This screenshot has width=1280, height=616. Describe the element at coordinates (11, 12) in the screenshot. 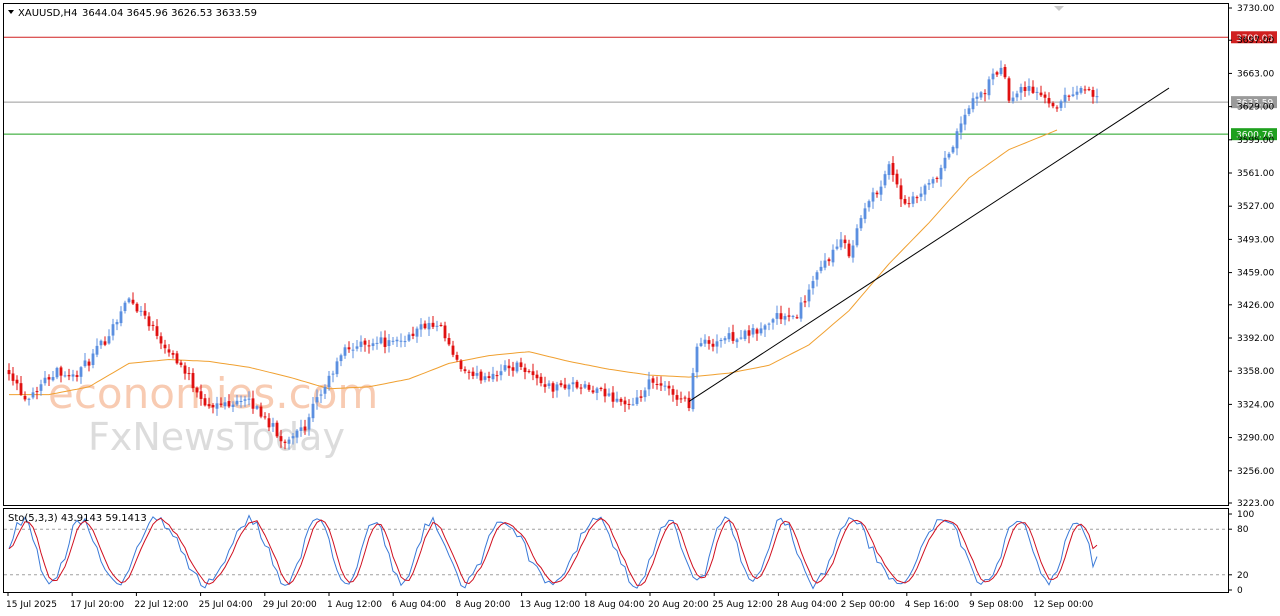

I see `dropdown-triangle-icon` at that location.